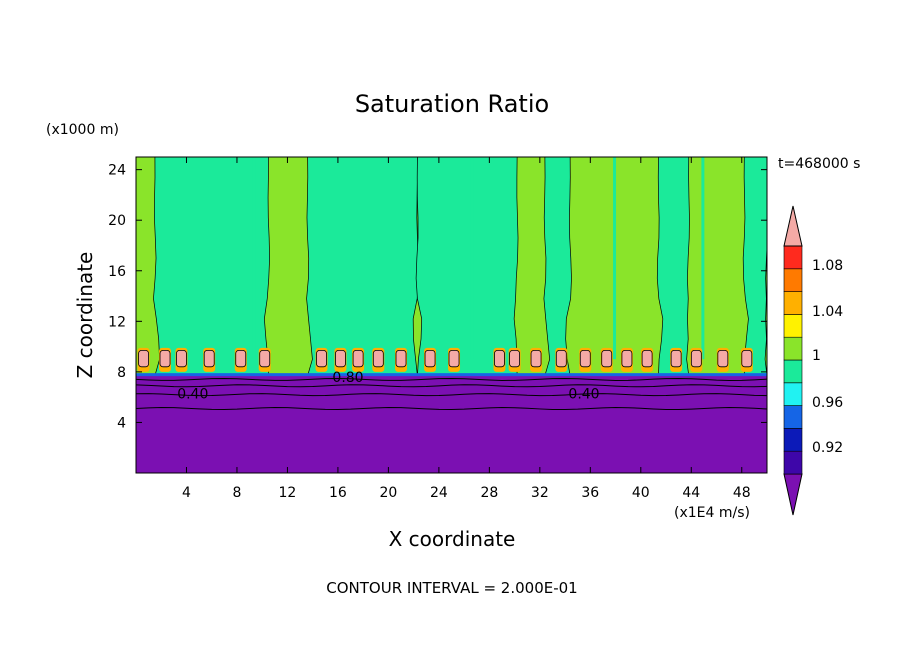  Describe the element at coordinates (288, 493) in the screenshot. I see `x-tick-label: 12` at that location.